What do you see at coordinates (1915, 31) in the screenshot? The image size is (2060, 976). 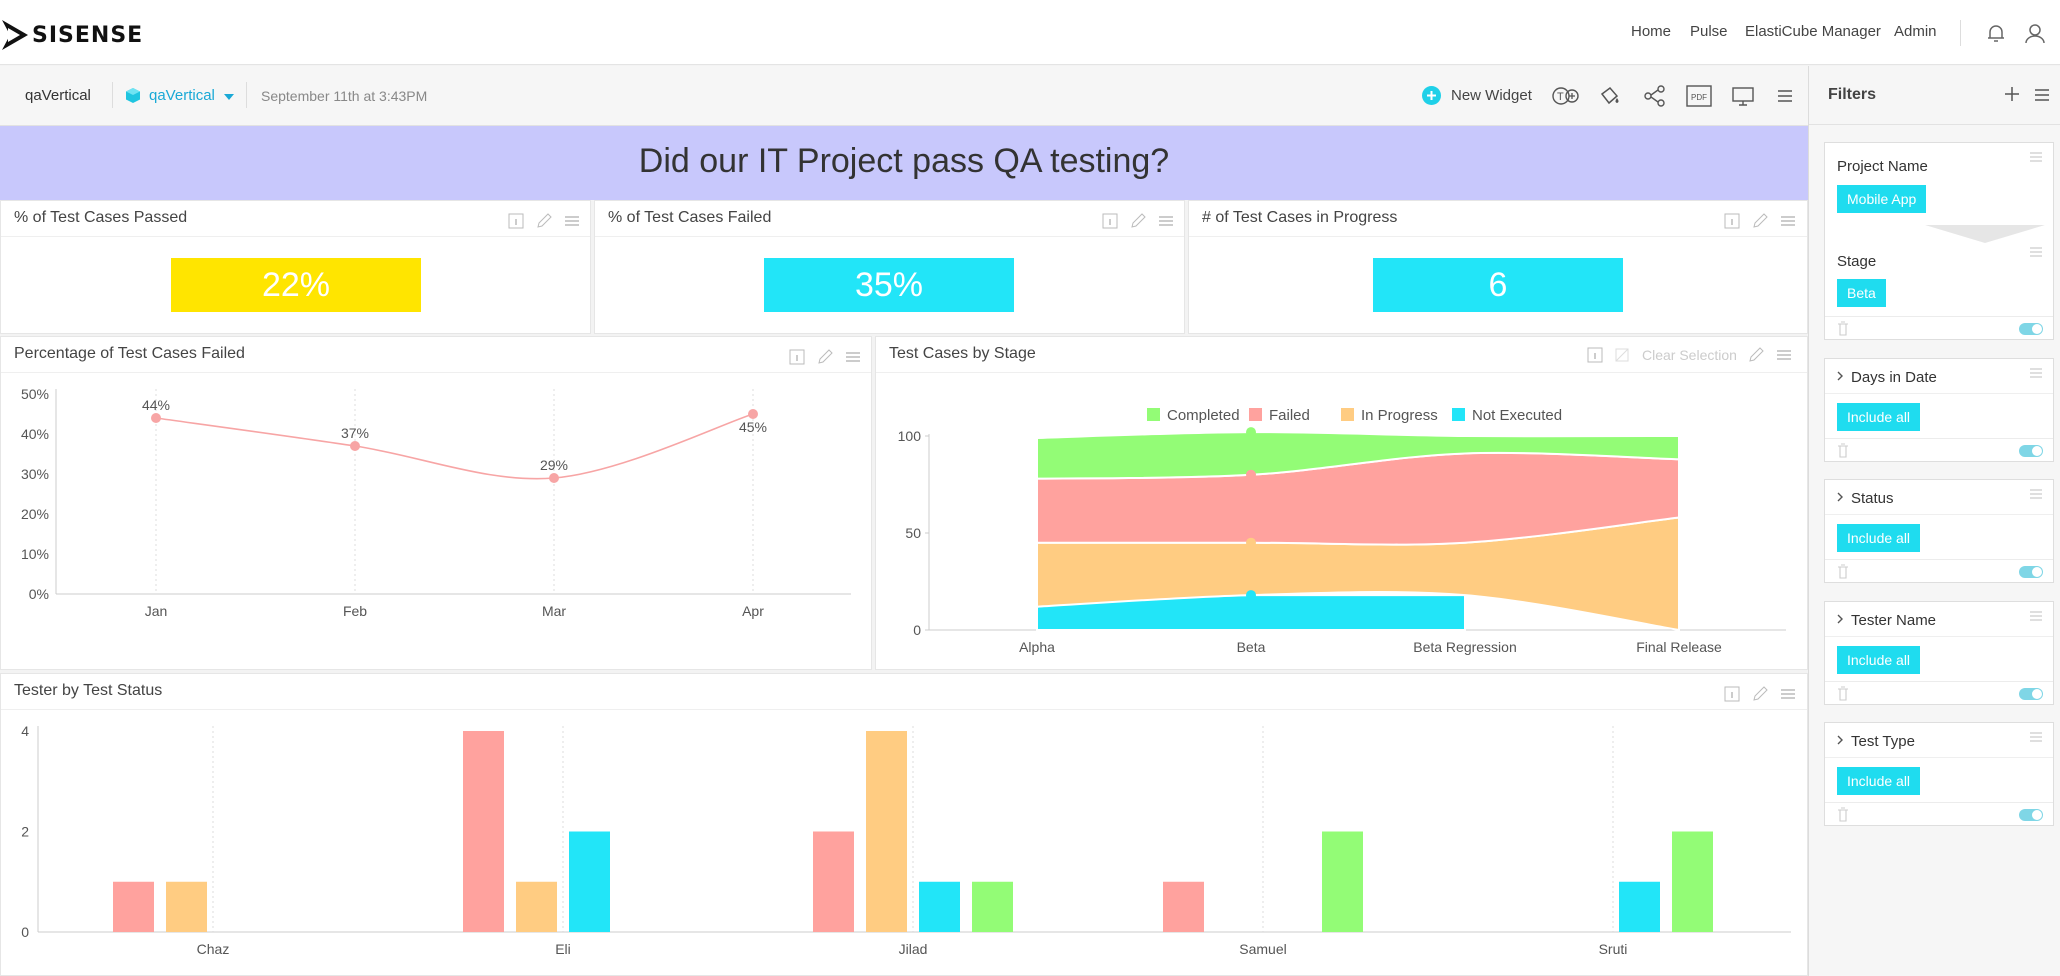 I see `nav-admin-link: Admin` at bounding box center [1915, 31].